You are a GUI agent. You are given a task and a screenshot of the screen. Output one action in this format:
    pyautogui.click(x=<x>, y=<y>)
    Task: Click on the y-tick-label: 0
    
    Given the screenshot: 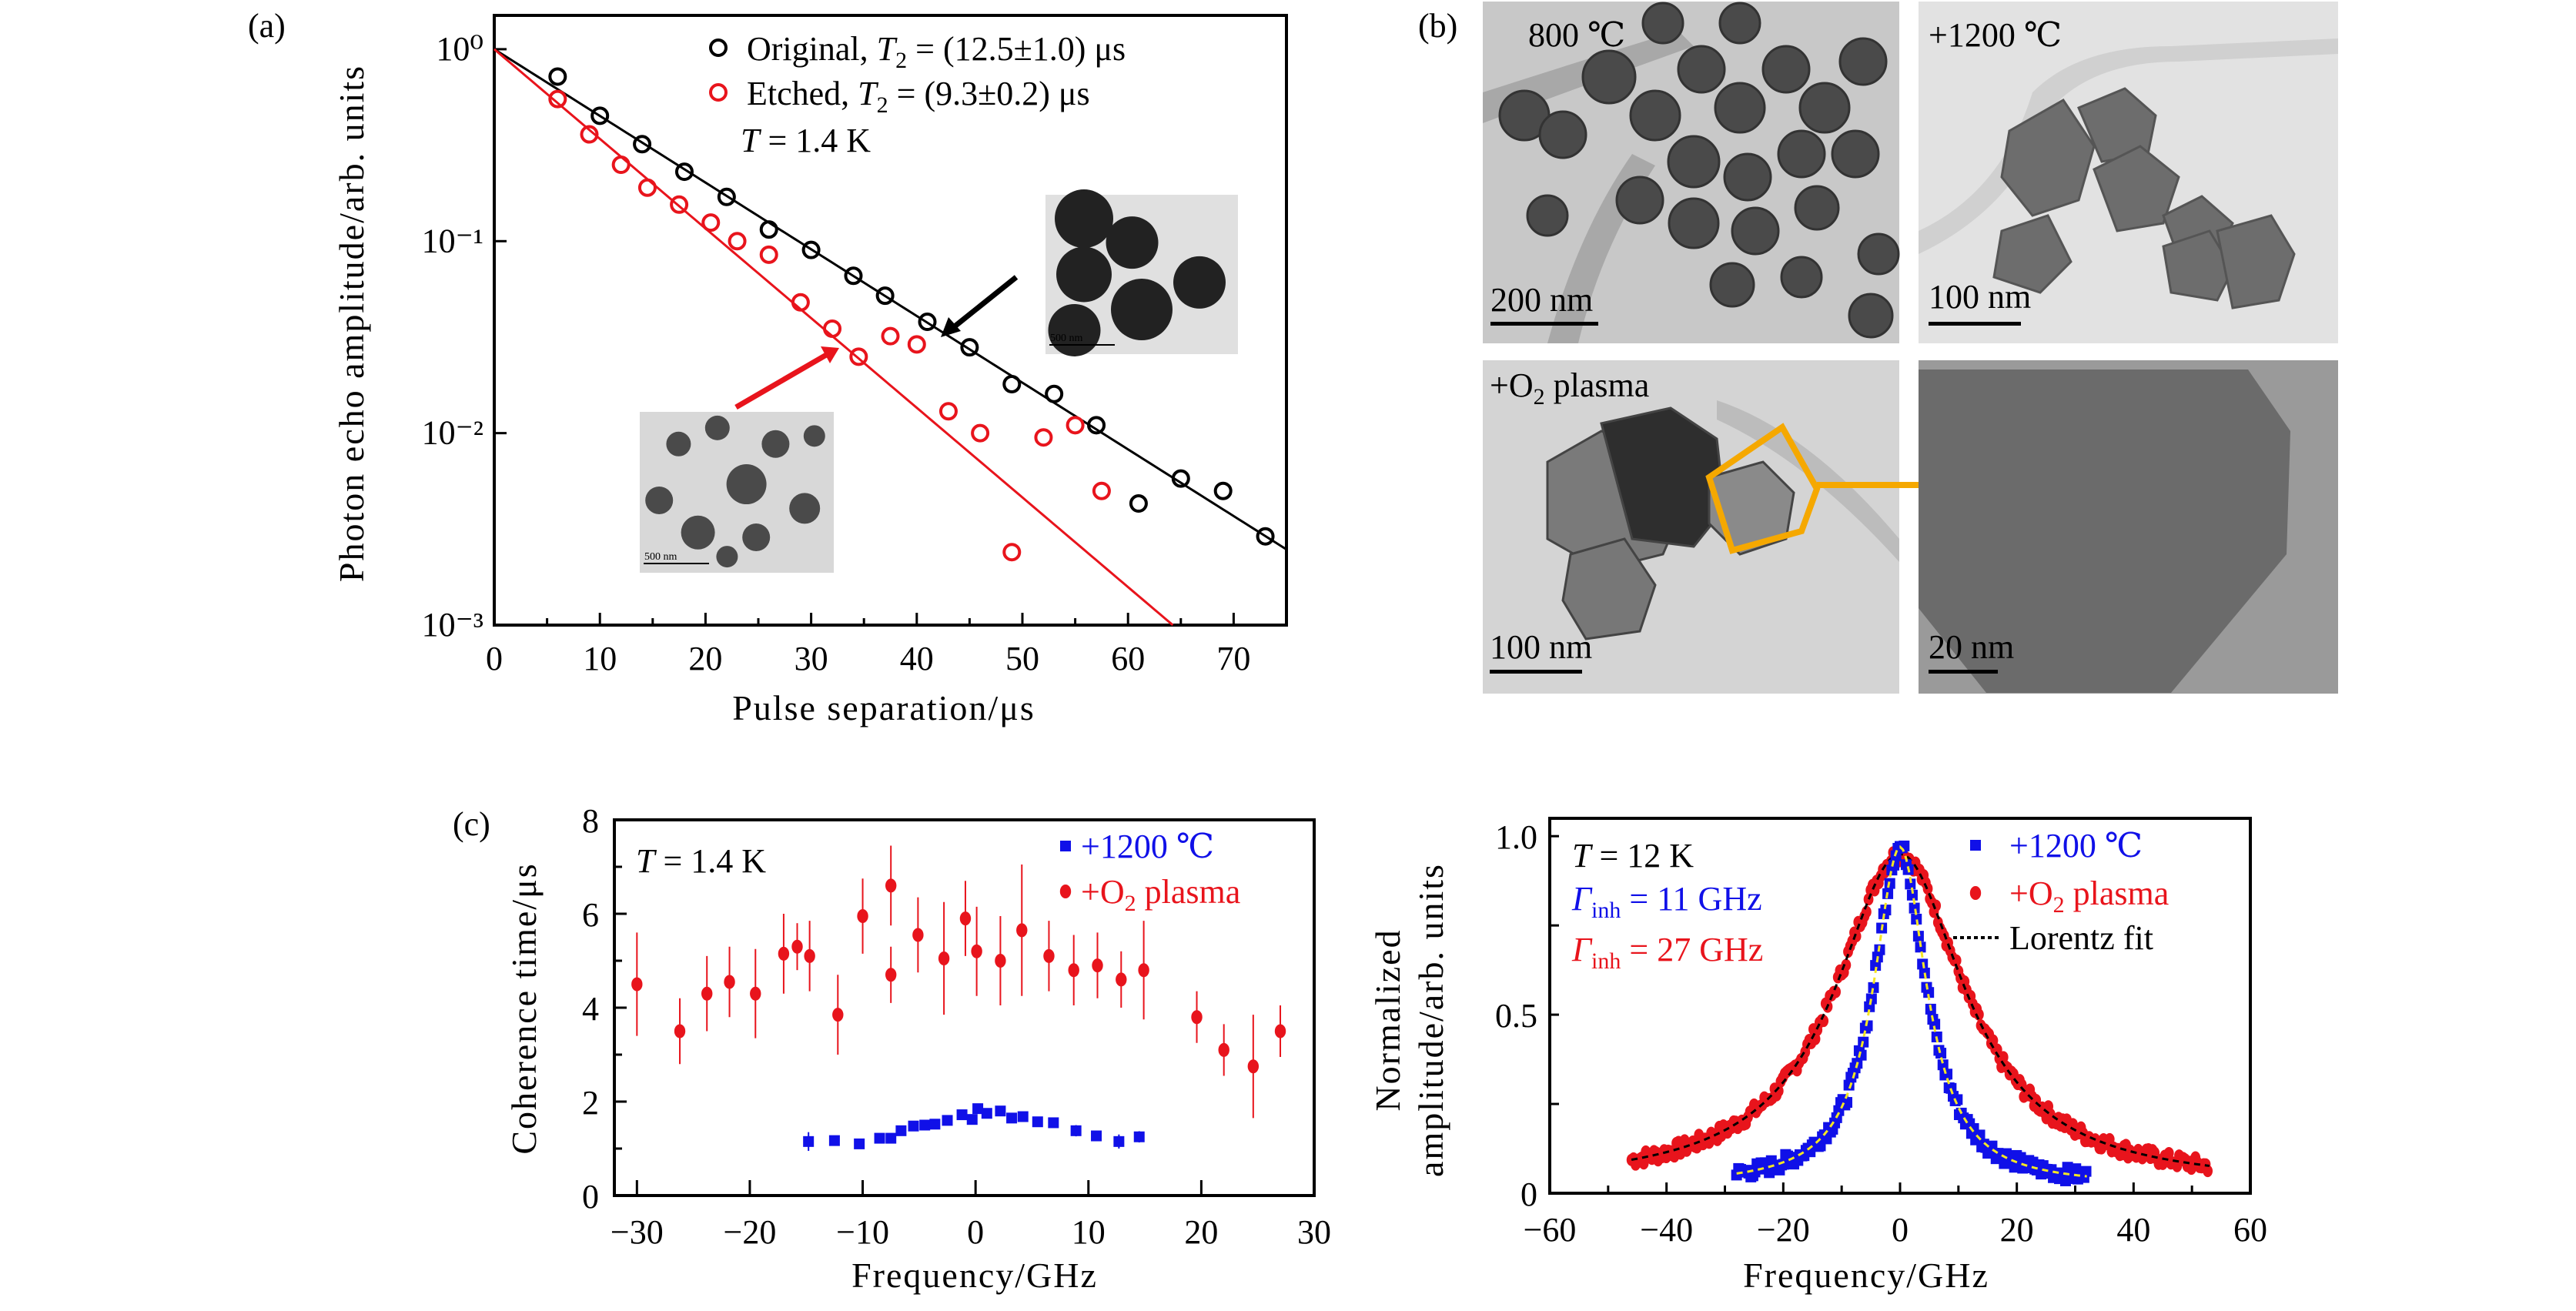 What is the action you would take?
    pyautogui.click(x=1529, y=1194)
    